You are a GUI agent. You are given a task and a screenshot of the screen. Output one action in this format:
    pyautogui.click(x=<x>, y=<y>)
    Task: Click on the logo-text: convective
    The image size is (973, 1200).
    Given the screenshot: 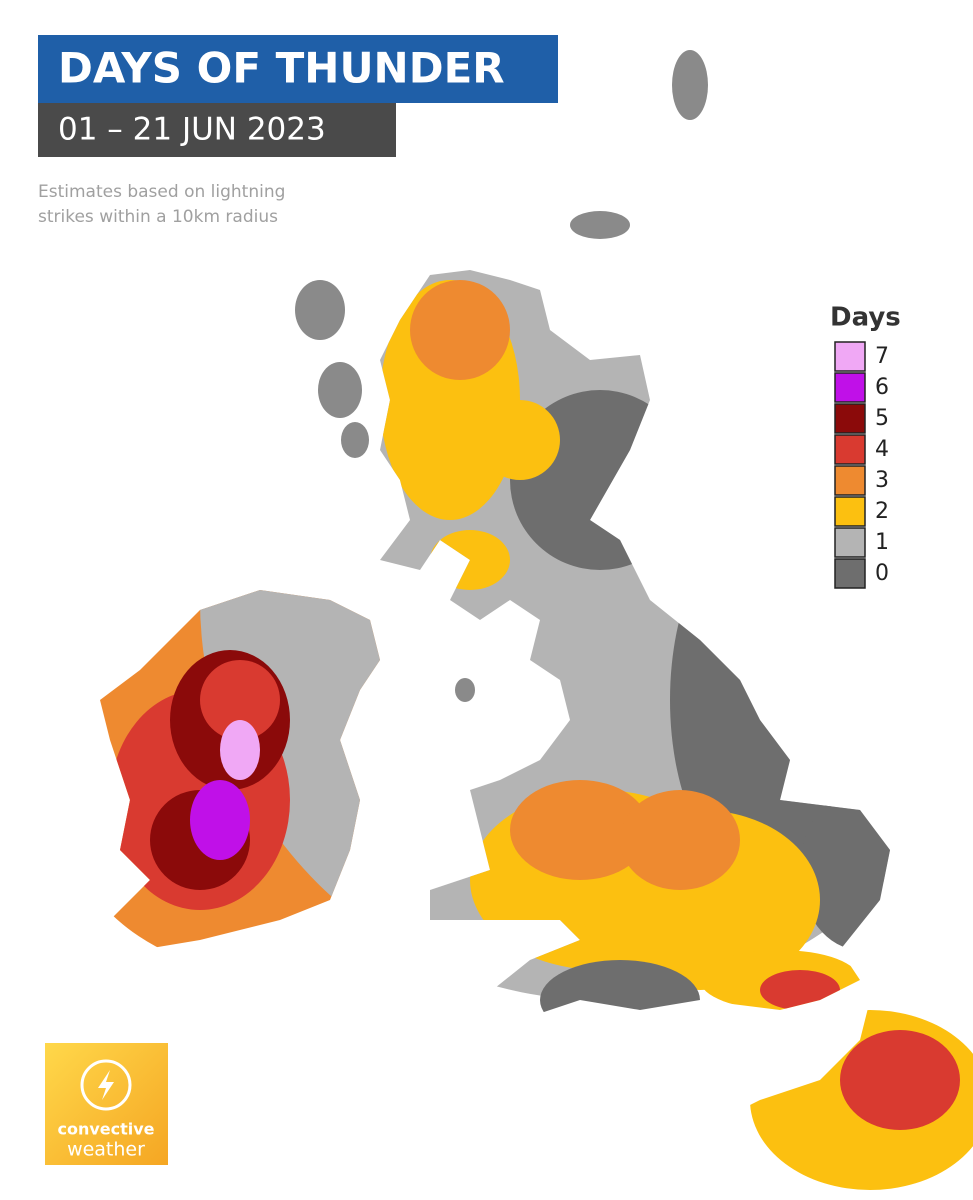 What is the action you would take?
    pyautogui.click(x=105, y=1129)
    